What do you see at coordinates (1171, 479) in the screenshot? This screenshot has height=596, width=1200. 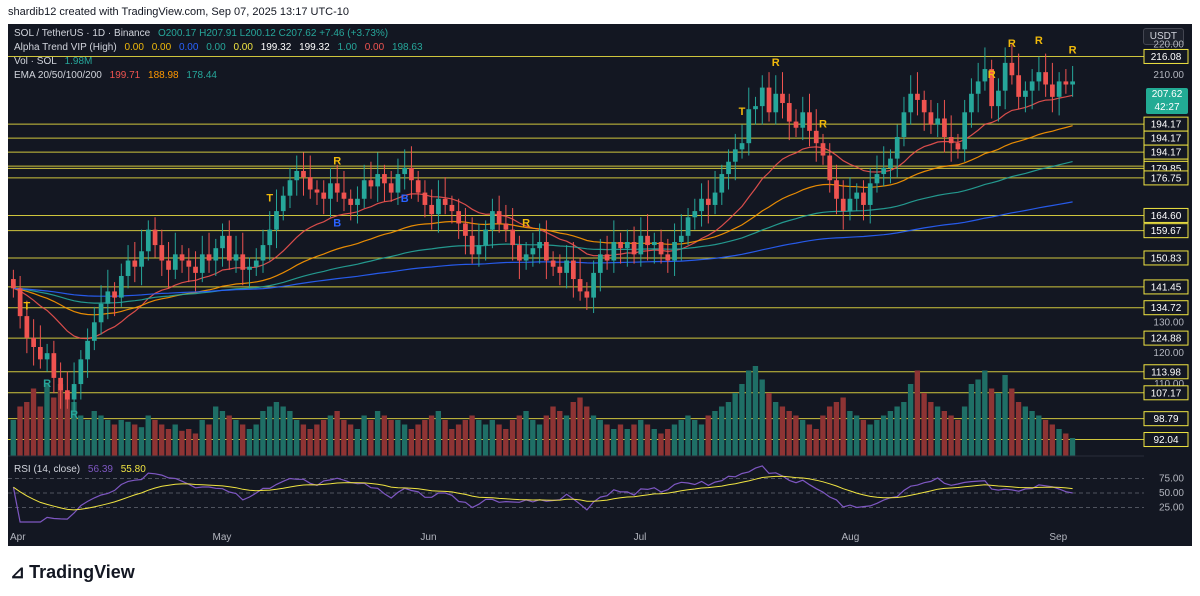 I see `rsi-tick-label: 75.00` at bounding box center [1171, 479].